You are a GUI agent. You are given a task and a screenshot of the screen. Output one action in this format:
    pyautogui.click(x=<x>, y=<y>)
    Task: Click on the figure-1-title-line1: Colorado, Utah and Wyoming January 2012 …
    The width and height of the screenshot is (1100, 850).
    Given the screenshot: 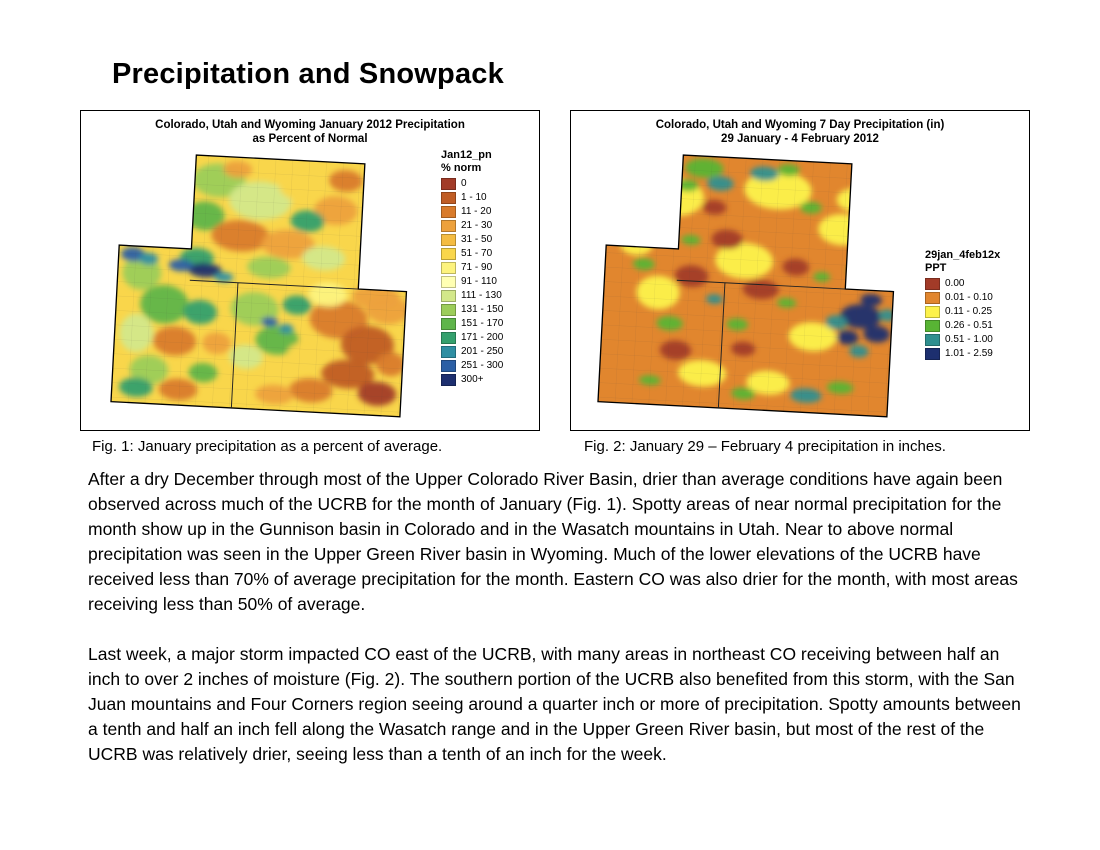 What is the action you would take?
    pyautogui.click(x=310, y=125)
    